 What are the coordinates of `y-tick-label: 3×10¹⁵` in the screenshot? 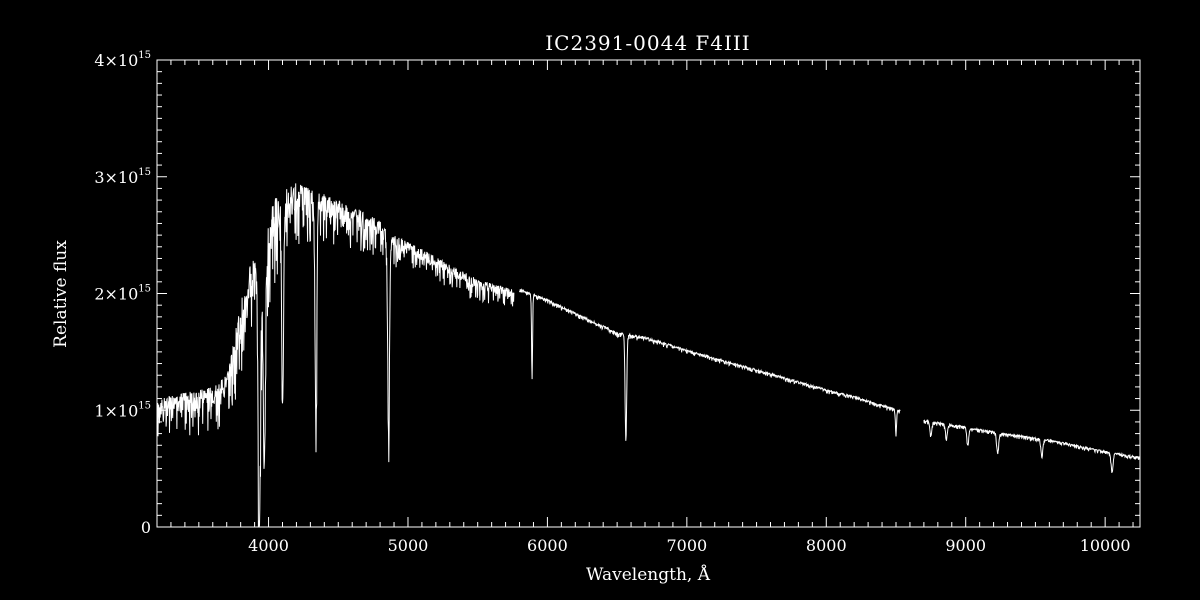 It's located at (122, 177).